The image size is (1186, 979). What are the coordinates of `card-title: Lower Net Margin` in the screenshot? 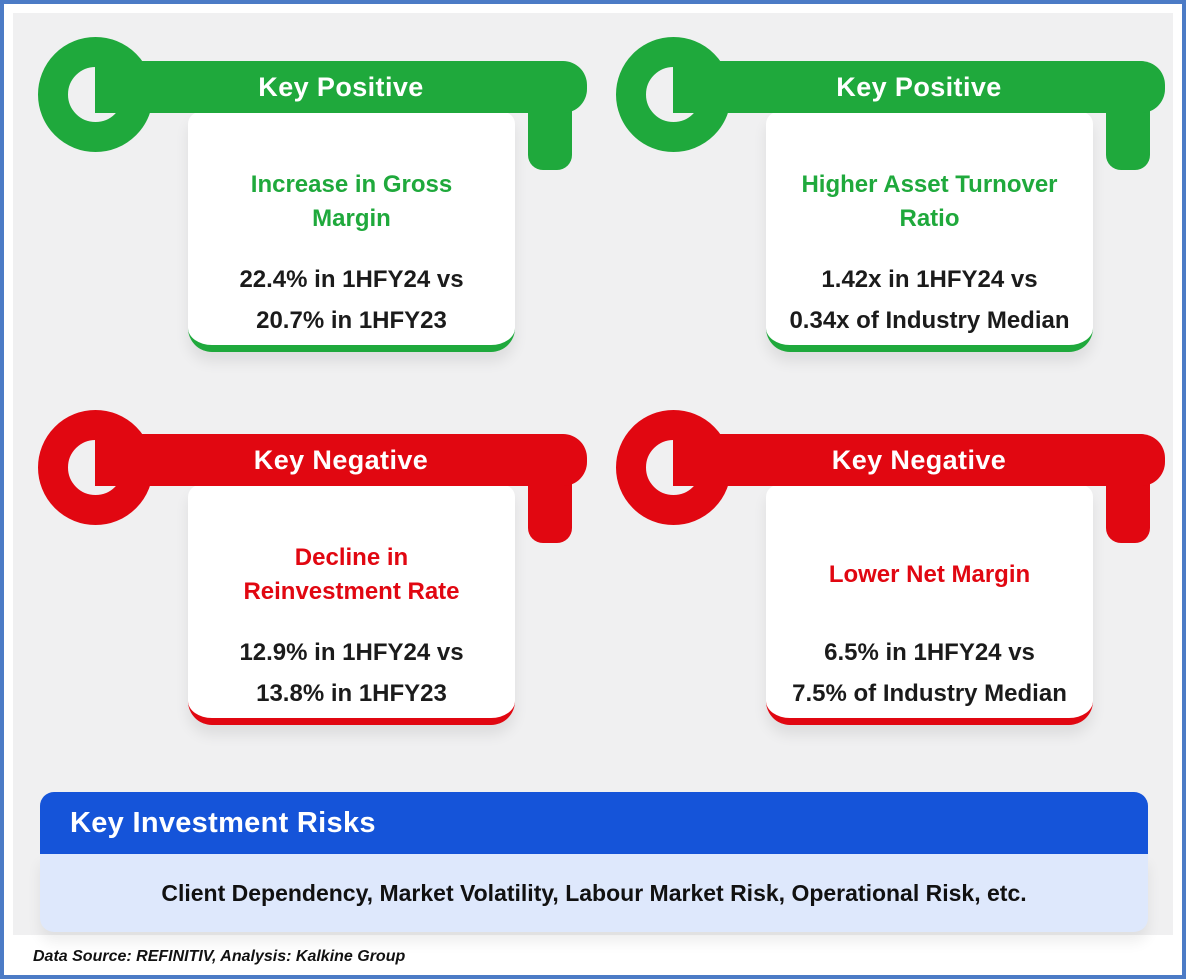 It's located at (929, 575).